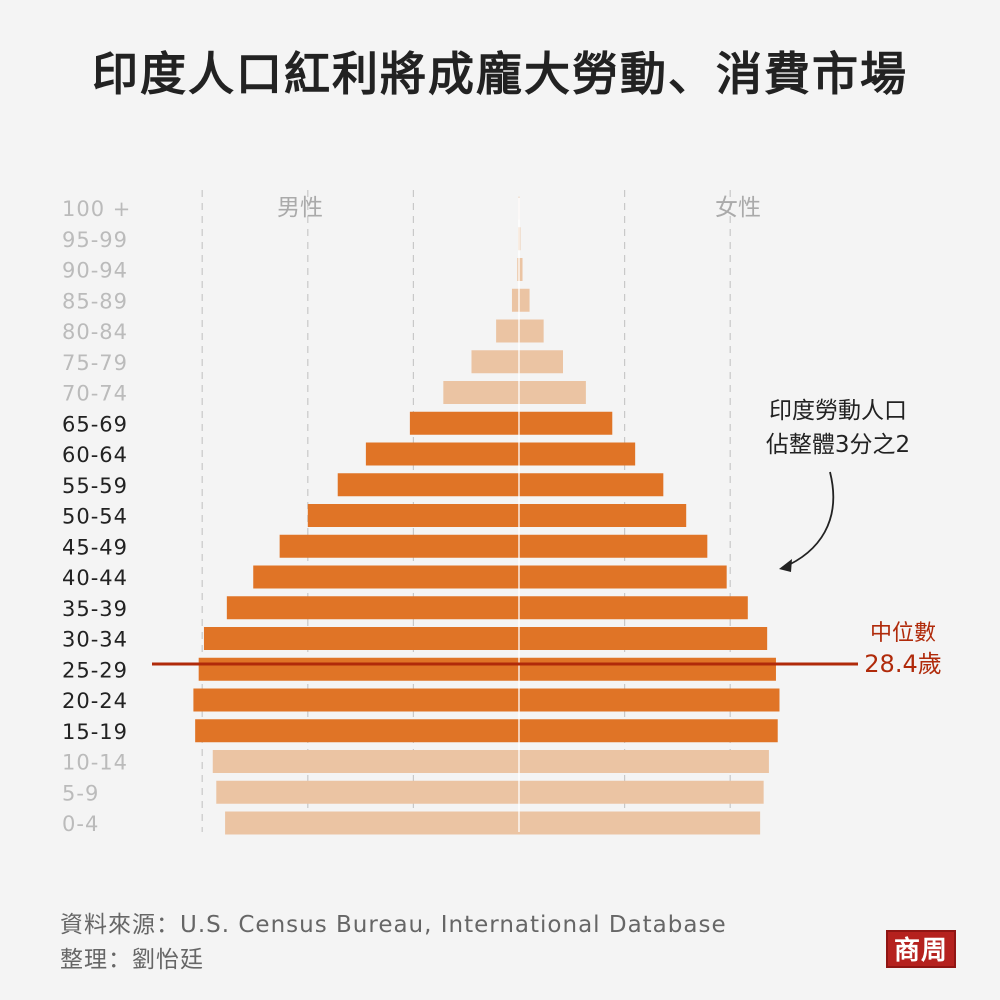  Describe the element at coordinates (95, 732) in the screenshot. I see `age-label: 15-19` at that location.